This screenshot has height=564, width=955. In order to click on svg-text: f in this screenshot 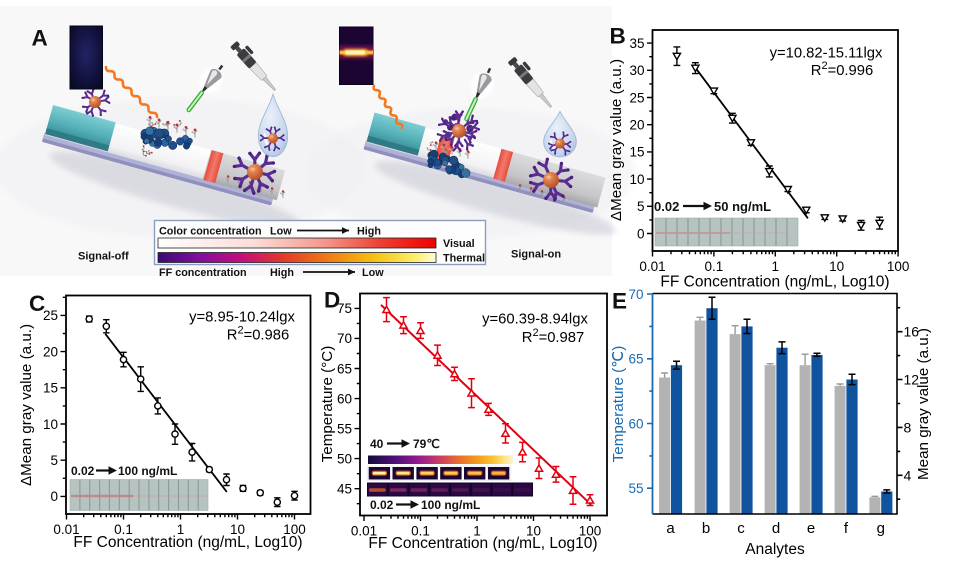, I will do `click(846, 528)`.